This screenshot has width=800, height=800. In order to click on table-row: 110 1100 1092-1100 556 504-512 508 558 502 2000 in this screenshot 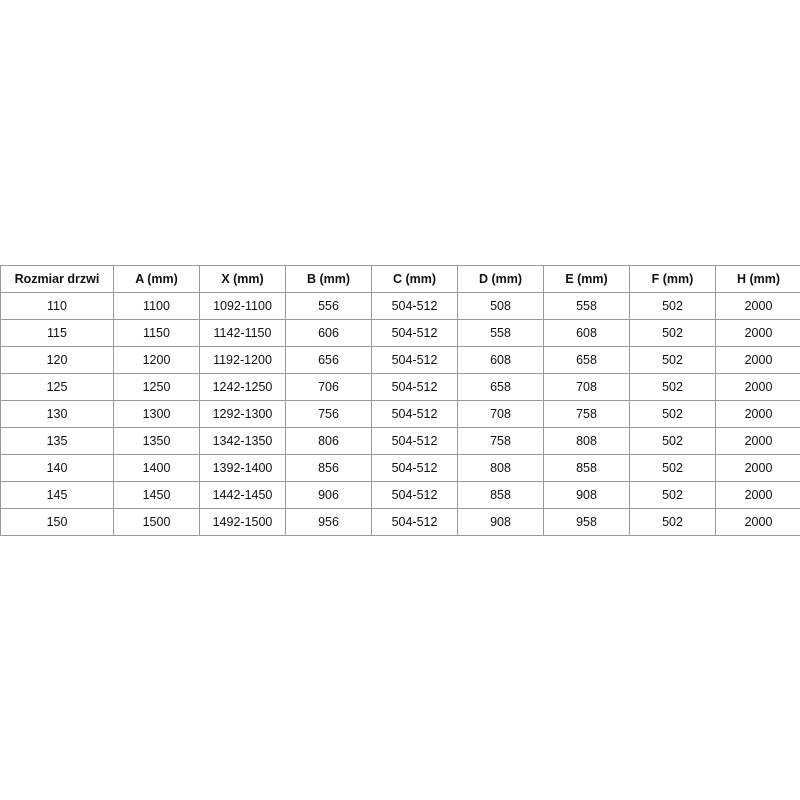, I will do `click(400, 306)`.